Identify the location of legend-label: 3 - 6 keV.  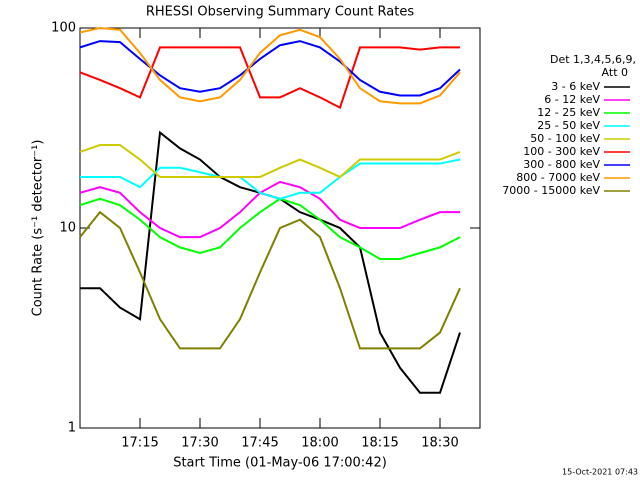
(575, 86).